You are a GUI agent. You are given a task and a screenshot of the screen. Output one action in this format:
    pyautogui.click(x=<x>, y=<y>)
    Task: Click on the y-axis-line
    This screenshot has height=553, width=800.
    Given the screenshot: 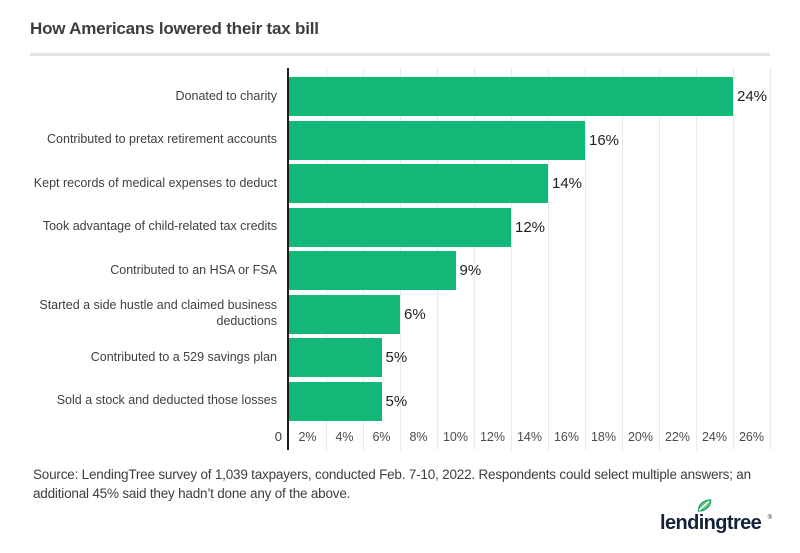 What is the action you would take?
    pyautogui.click(x=288, y=259)
    